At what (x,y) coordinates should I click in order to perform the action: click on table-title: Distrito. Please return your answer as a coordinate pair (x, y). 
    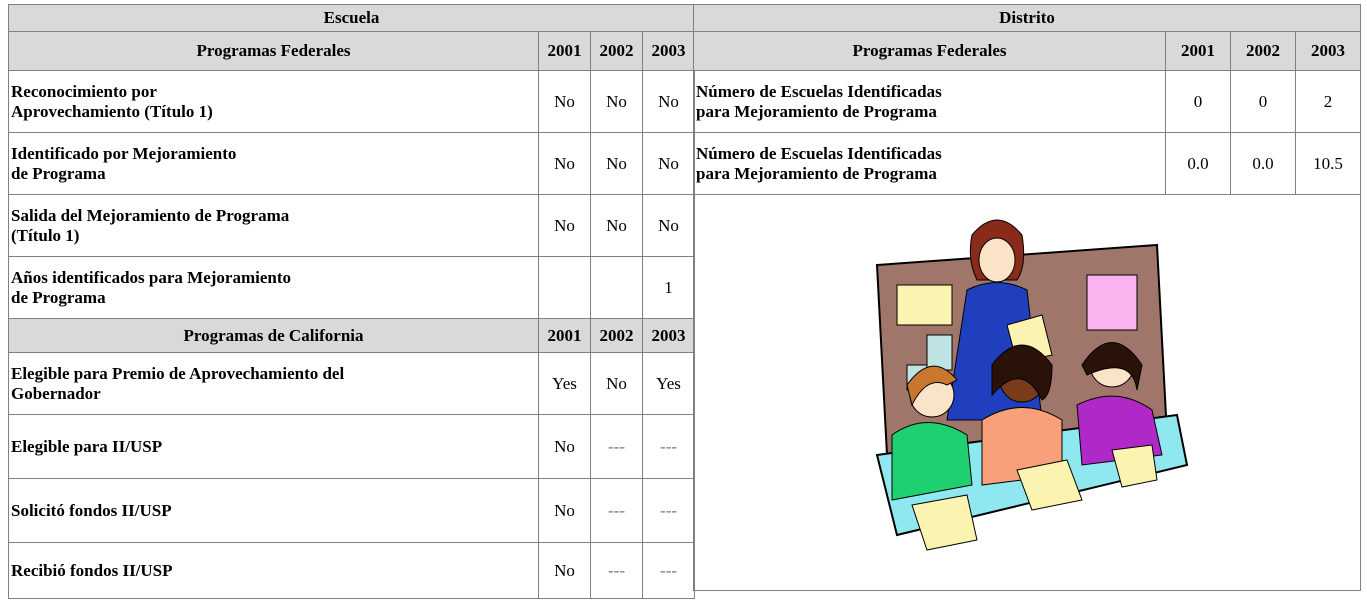
    Looking at the image, I should click on (1027, 18).